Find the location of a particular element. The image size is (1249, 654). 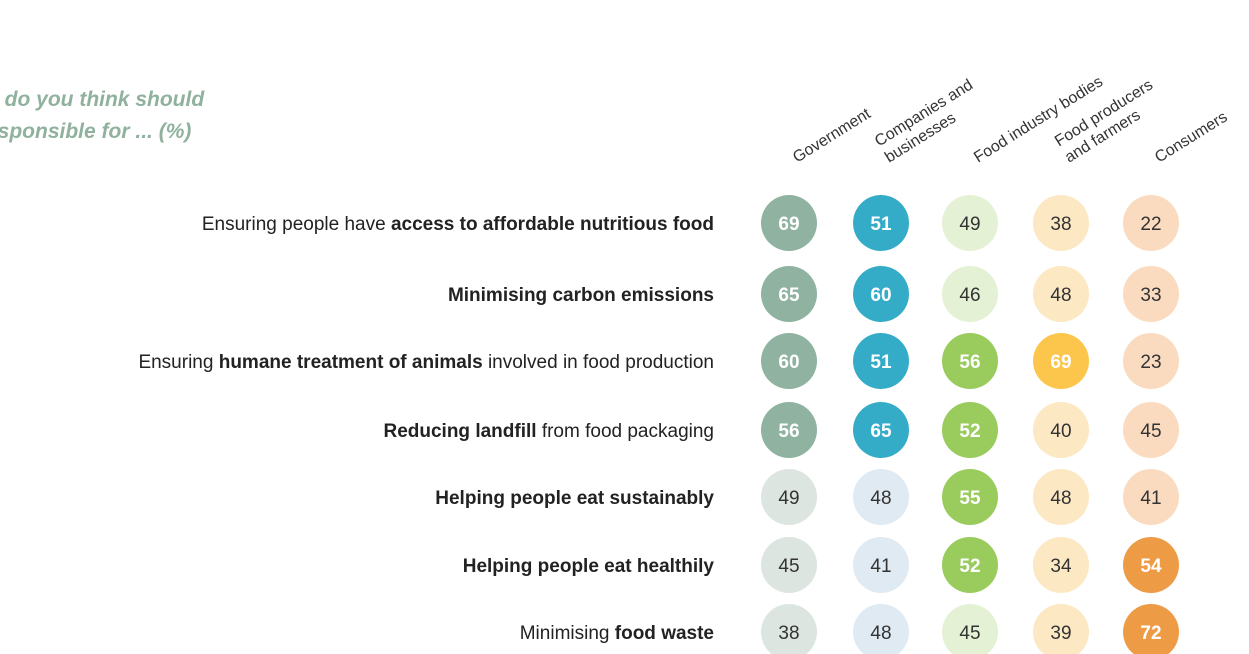

column-header-5: Consumers is located at coordinates (1191, 138).